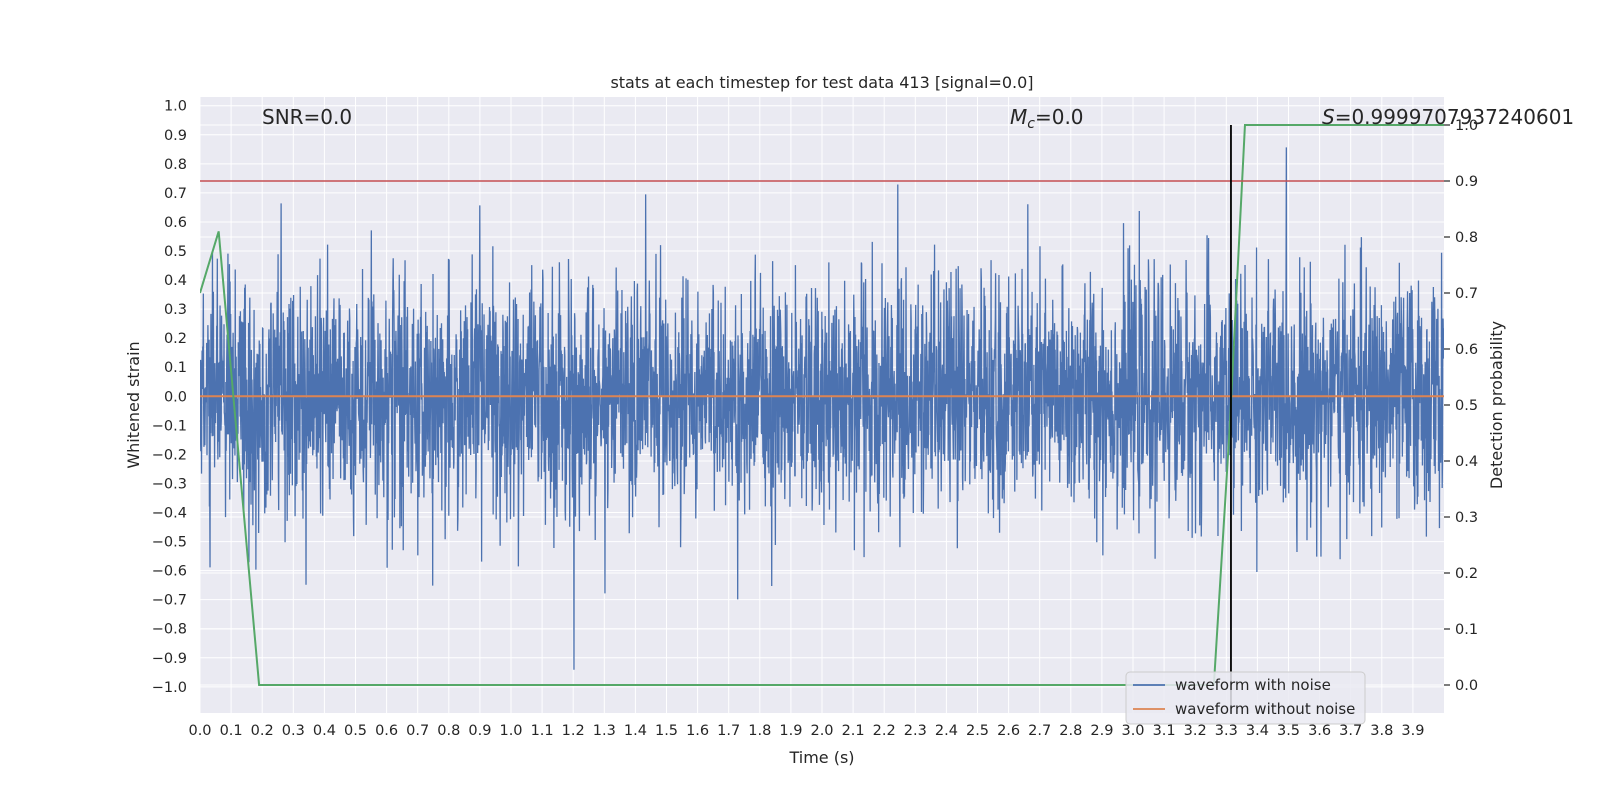 This screenshot has height=800, width=1600. Describe the element at coordinates (169, 688) in the screenshot. I see `y-tick-label: −1.0` at that location.